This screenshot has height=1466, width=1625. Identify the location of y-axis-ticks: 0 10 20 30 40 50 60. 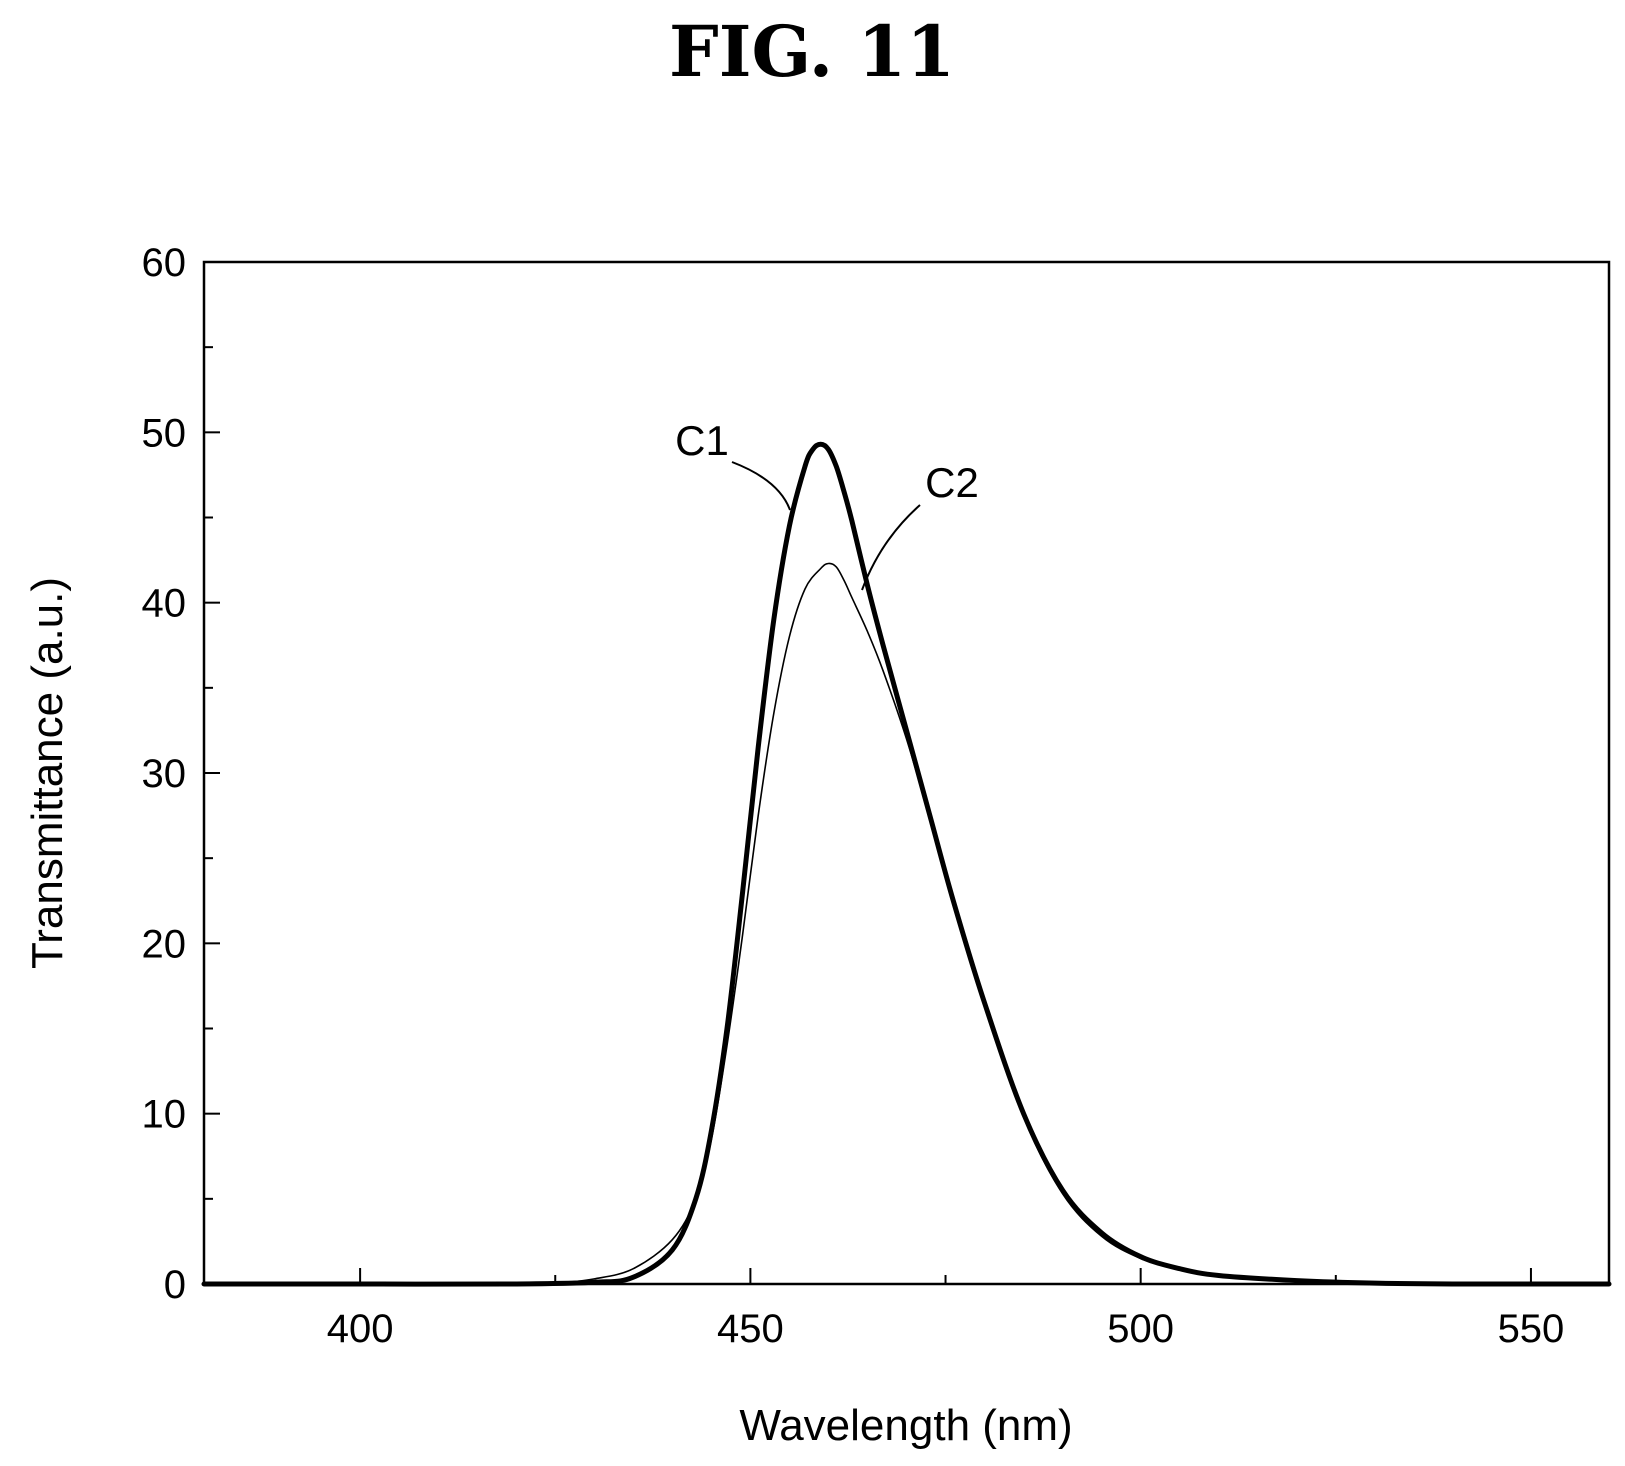
(181, 774).